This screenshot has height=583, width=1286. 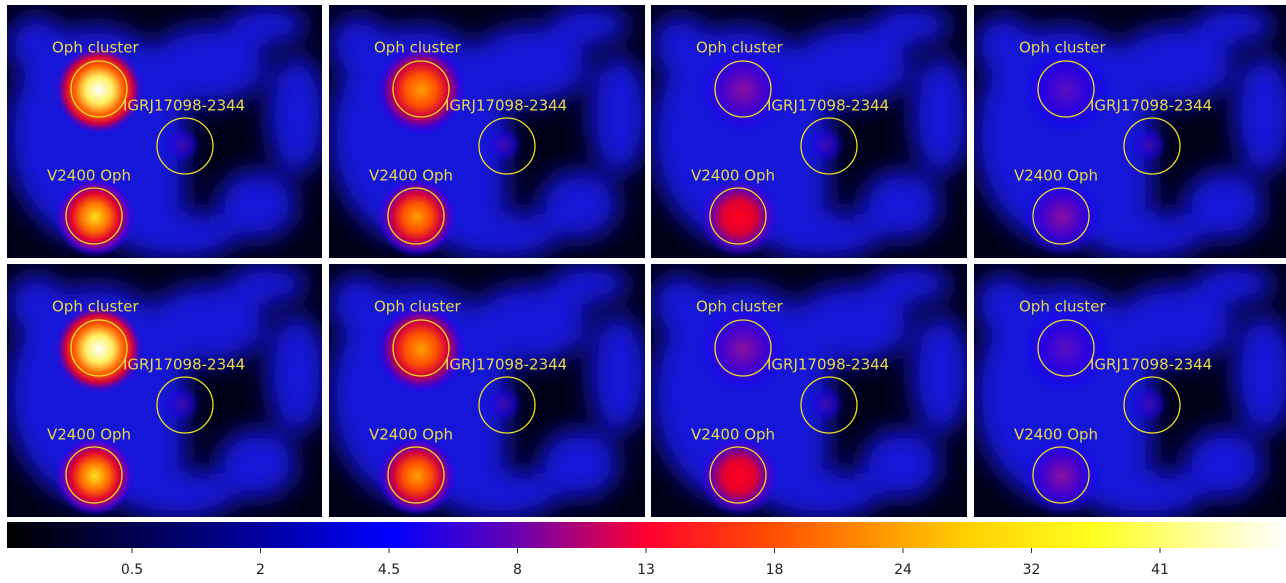 I want to click on colorbar, so click(x=646, y=535).